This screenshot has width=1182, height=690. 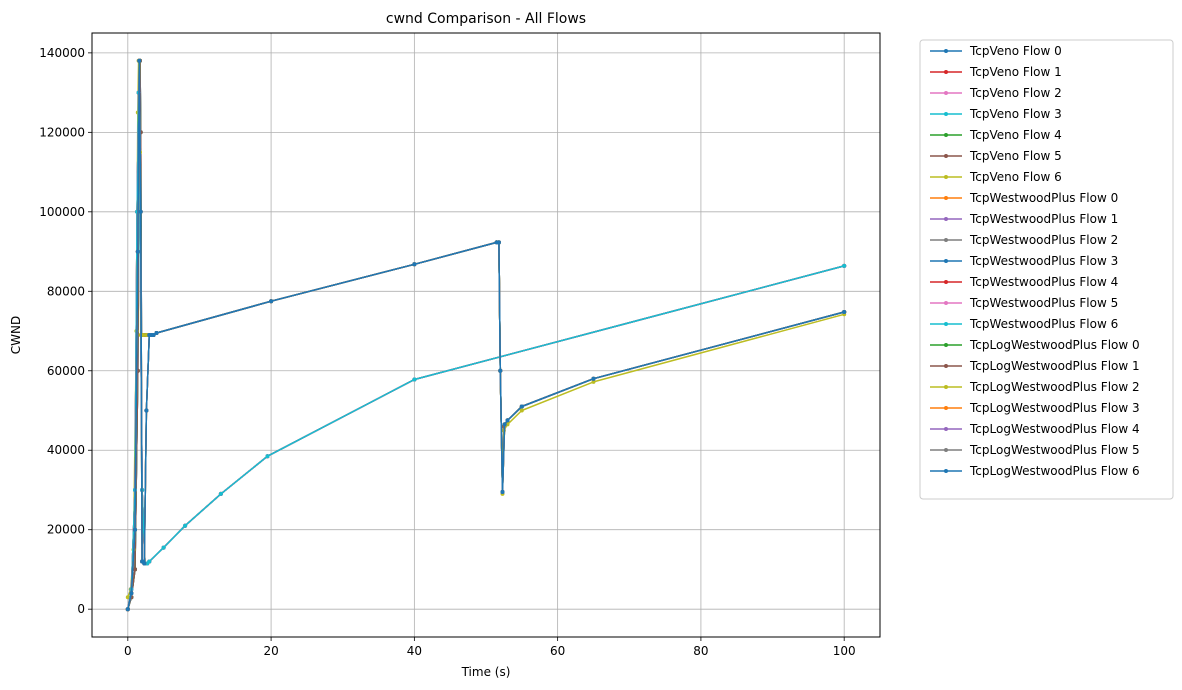 What do you see at coordinates (1043, 282) in the screenshot?
I see `legend-label: TcpWestwoodPlus Flow 4` at bounding box center [1043, 282].